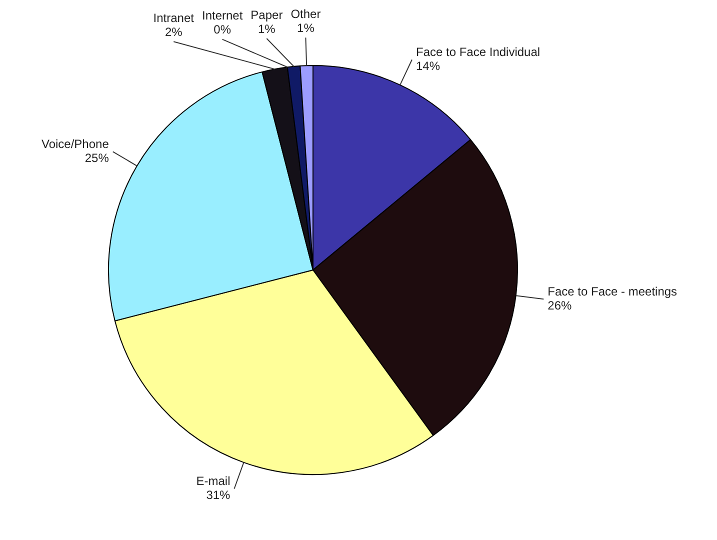 Image resolution: width=717 pixels, height=540 pixels. I want to click on slice-label: E-mail, so click(213, 481).